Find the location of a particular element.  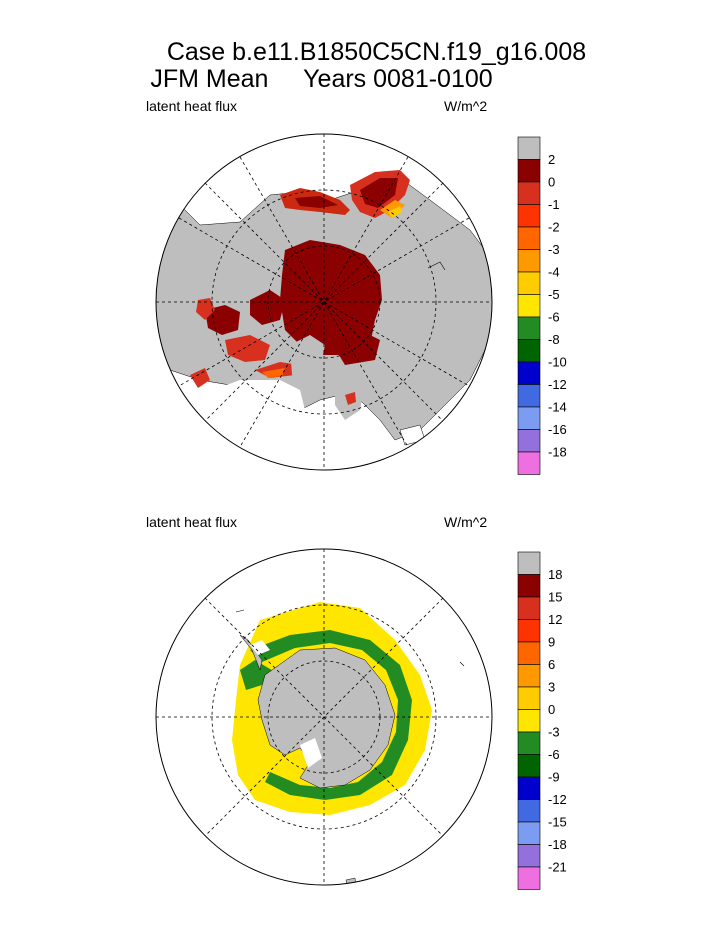

south-colorbar-label: -12 is located at coordinates (557, 799).